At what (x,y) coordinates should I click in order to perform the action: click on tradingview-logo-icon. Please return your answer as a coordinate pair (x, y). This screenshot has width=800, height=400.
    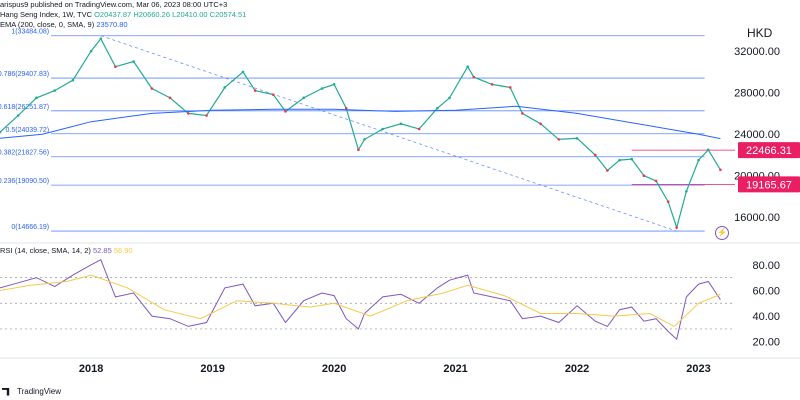
    Looking at the image, I should click on (6, 391).